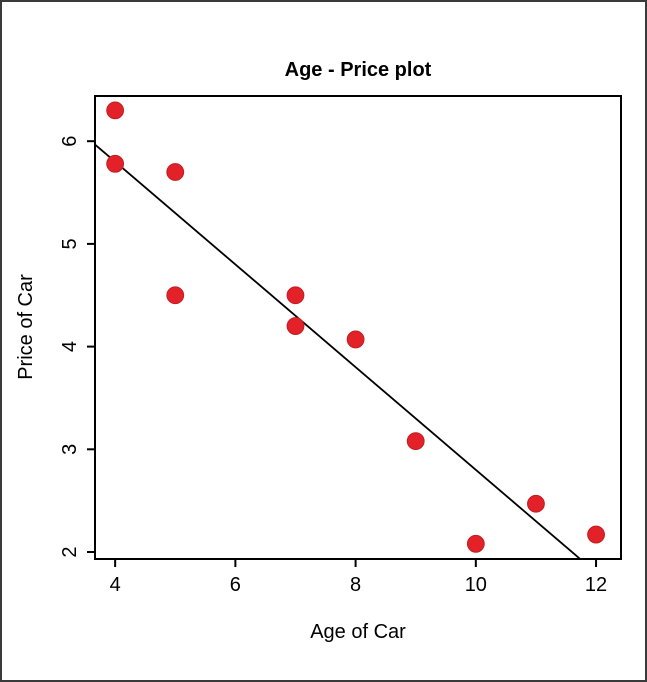 This screenshot has height=682, width=647. Describe the element at coordinates (358, 632) in the screenshot. I see `x-axis-label: Age of Car` at that location.